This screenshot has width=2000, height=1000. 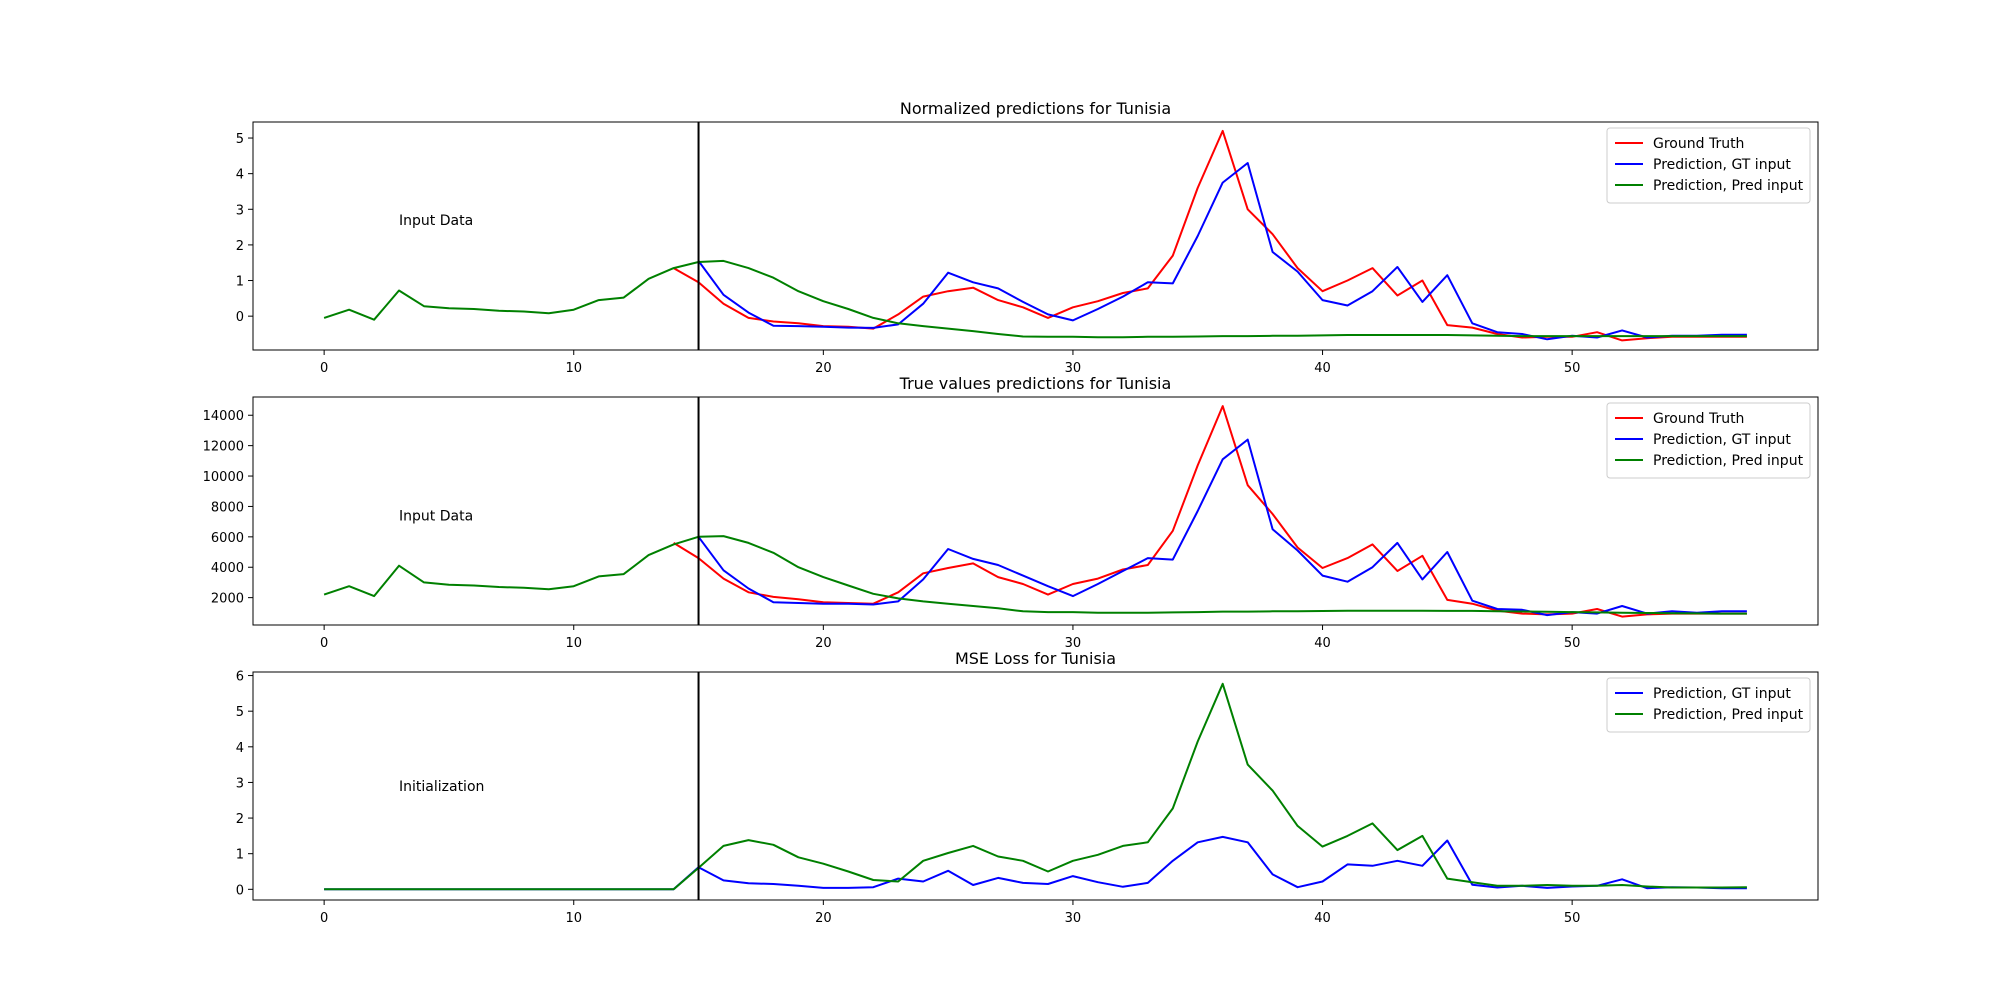 What do you see at coordinates (240, 677) in the screenshot?
I see `y-tick-label: 6` at bounding box center [240, 677].